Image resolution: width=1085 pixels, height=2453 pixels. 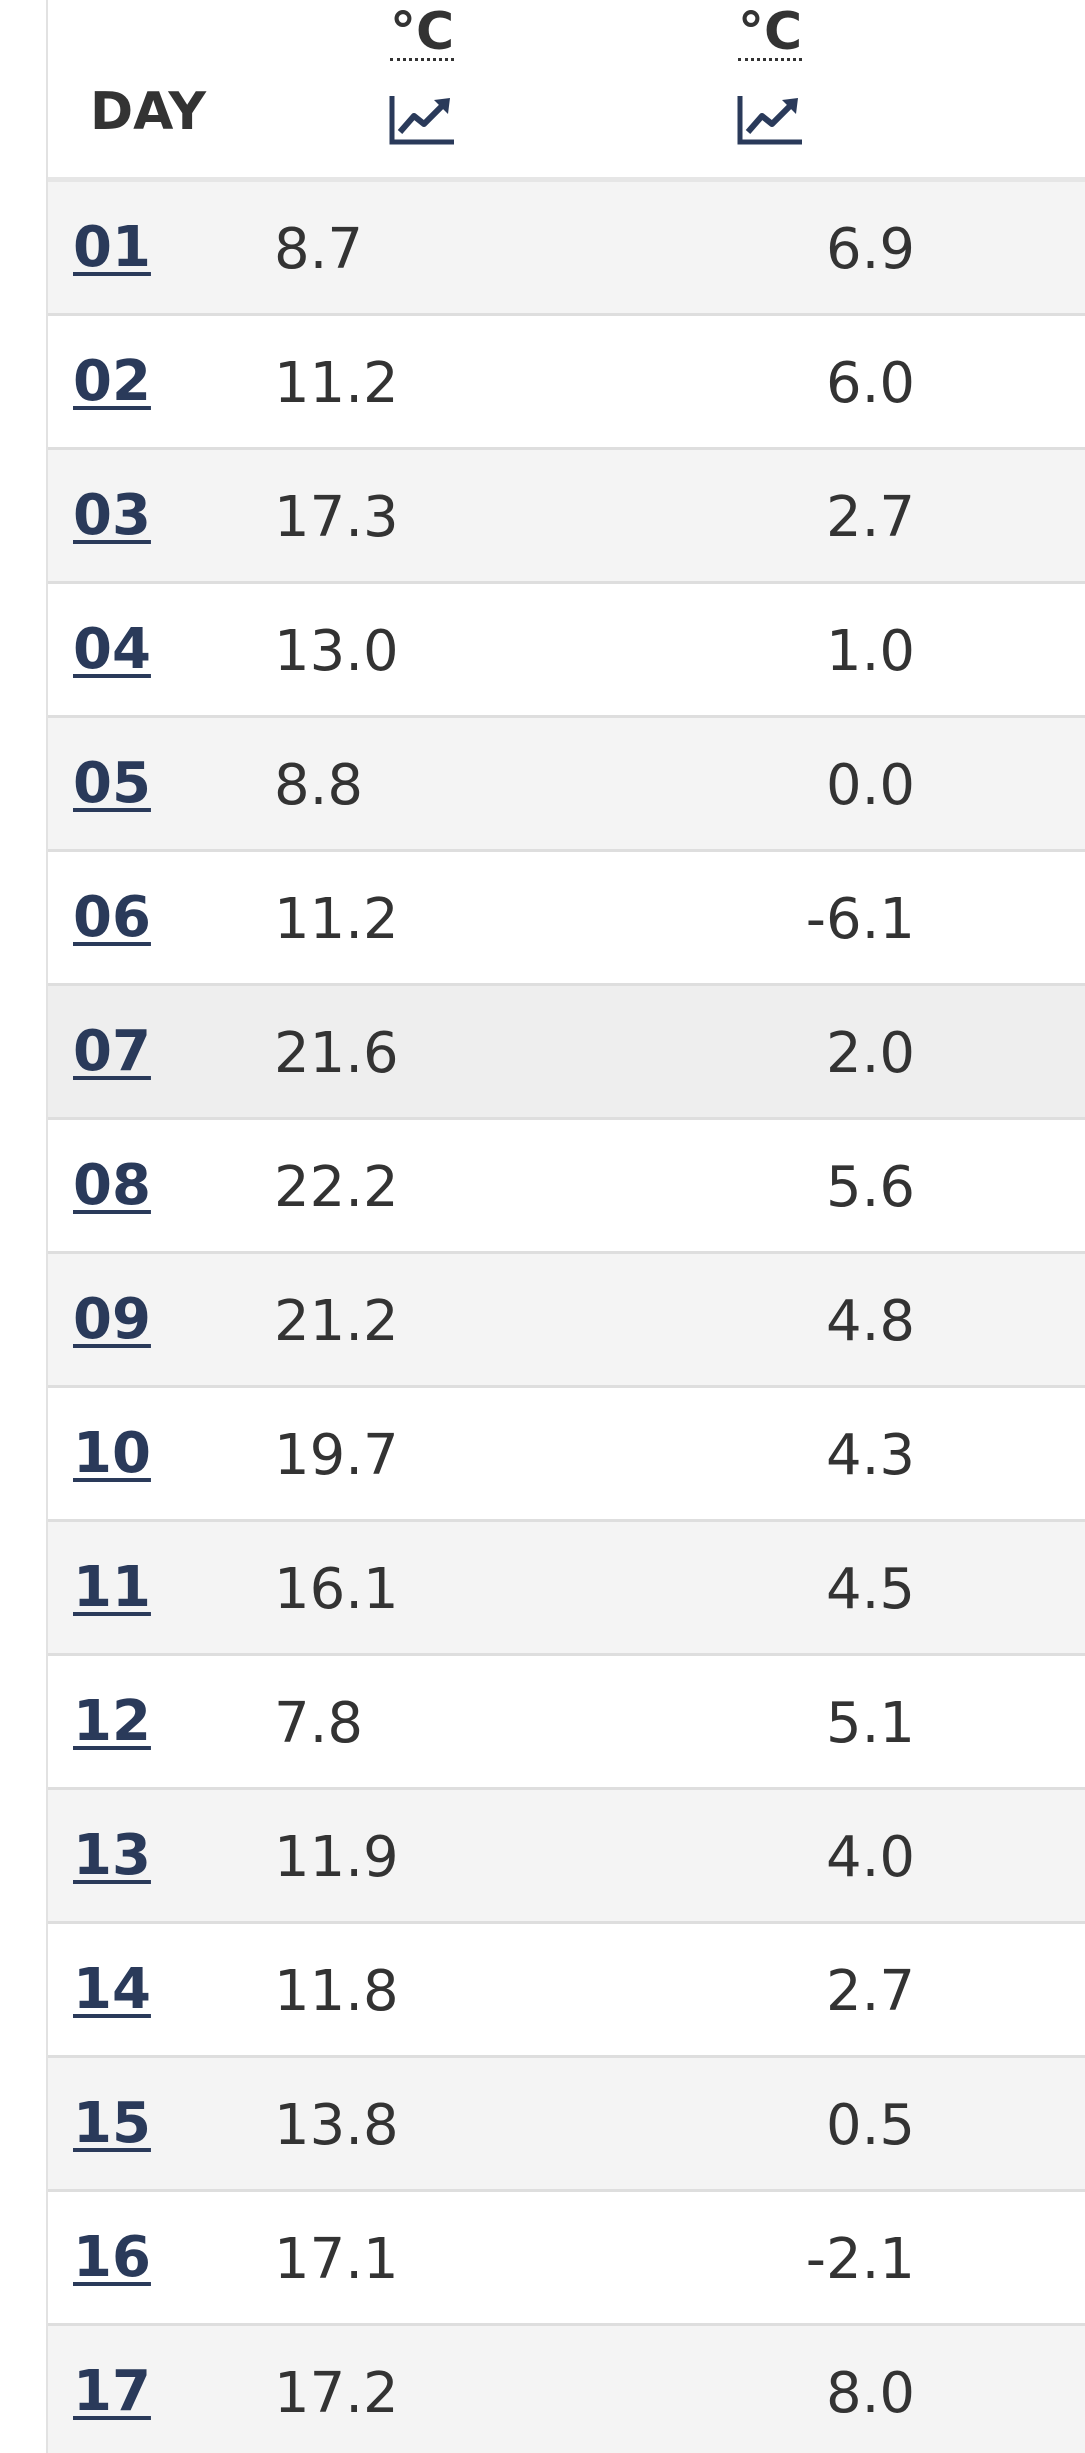 I want to click on day-link: 09, so click(x=112, y=1319).